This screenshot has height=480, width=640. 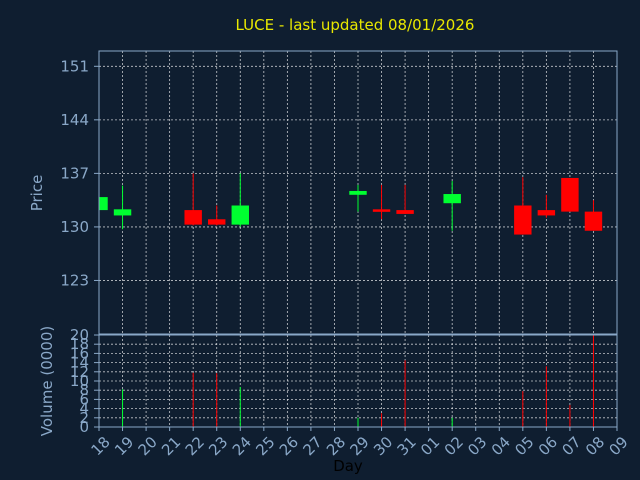 I want to click on volume-tick-label: 2, so click(x=84, y=418).